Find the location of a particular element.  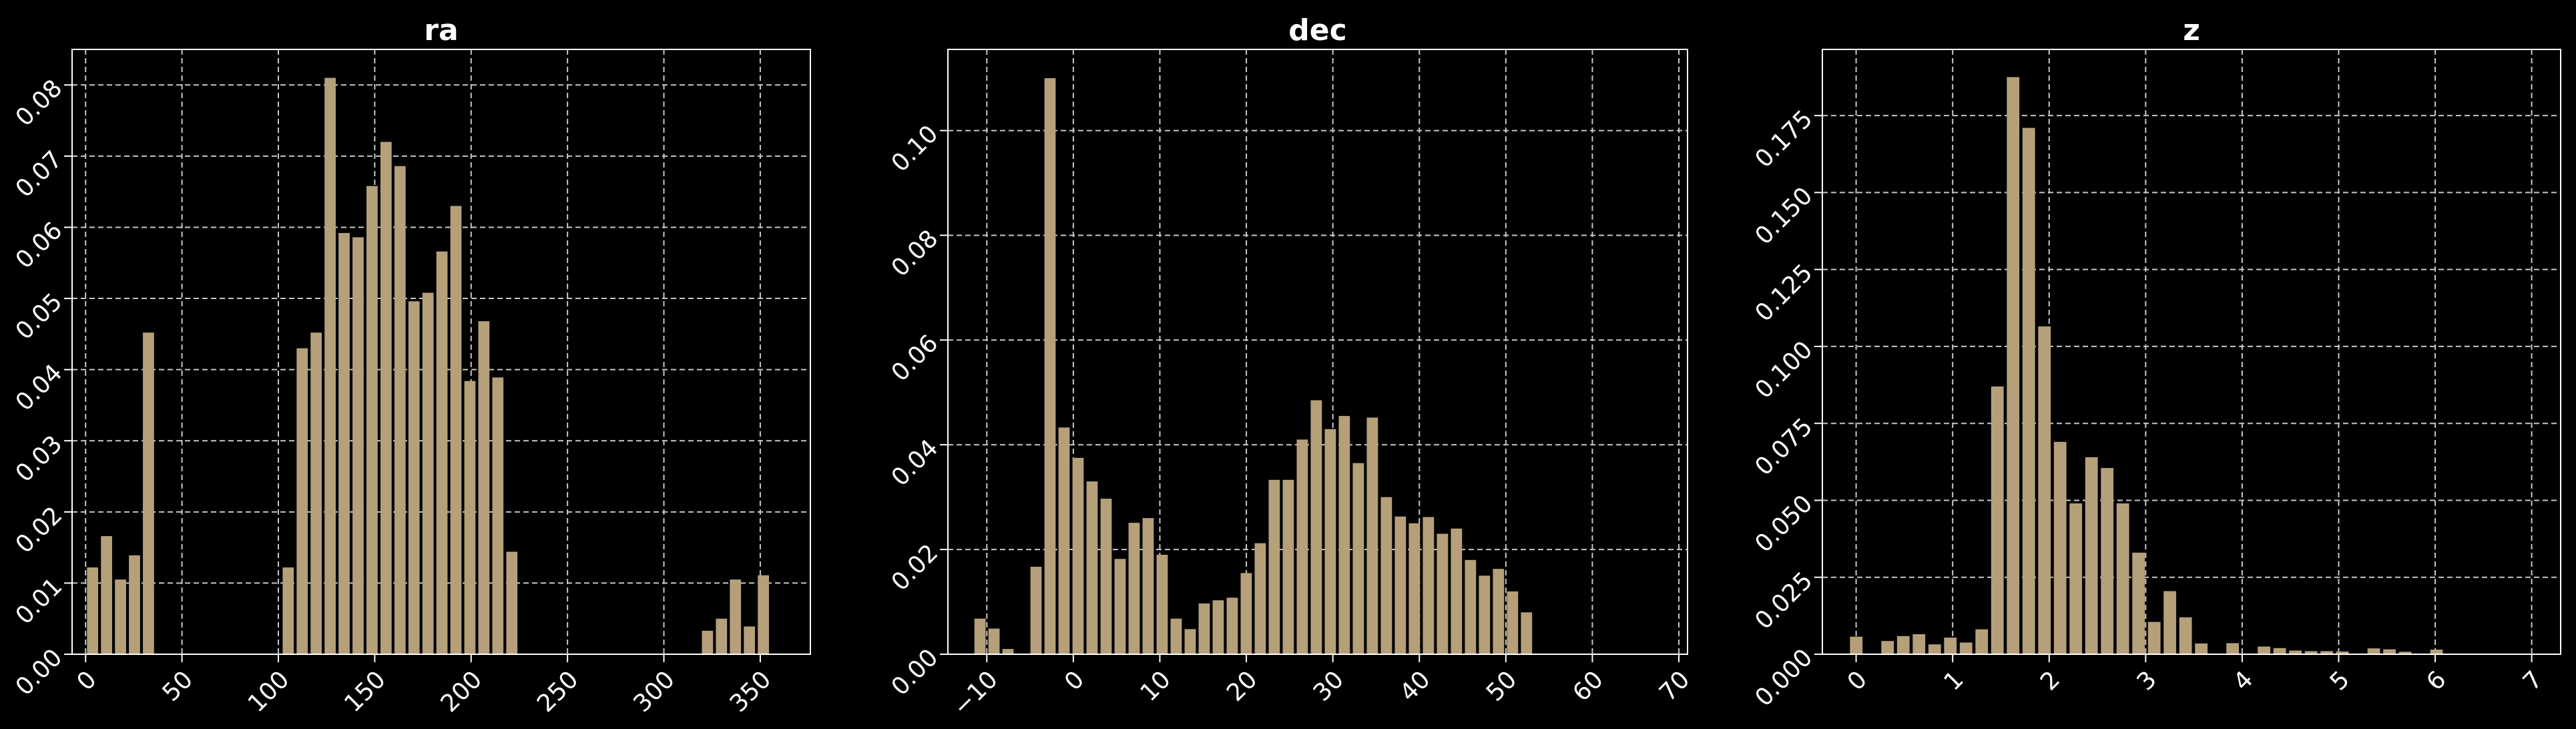

y-tick-label: 0.050 is located at coordinates (1784, 524).